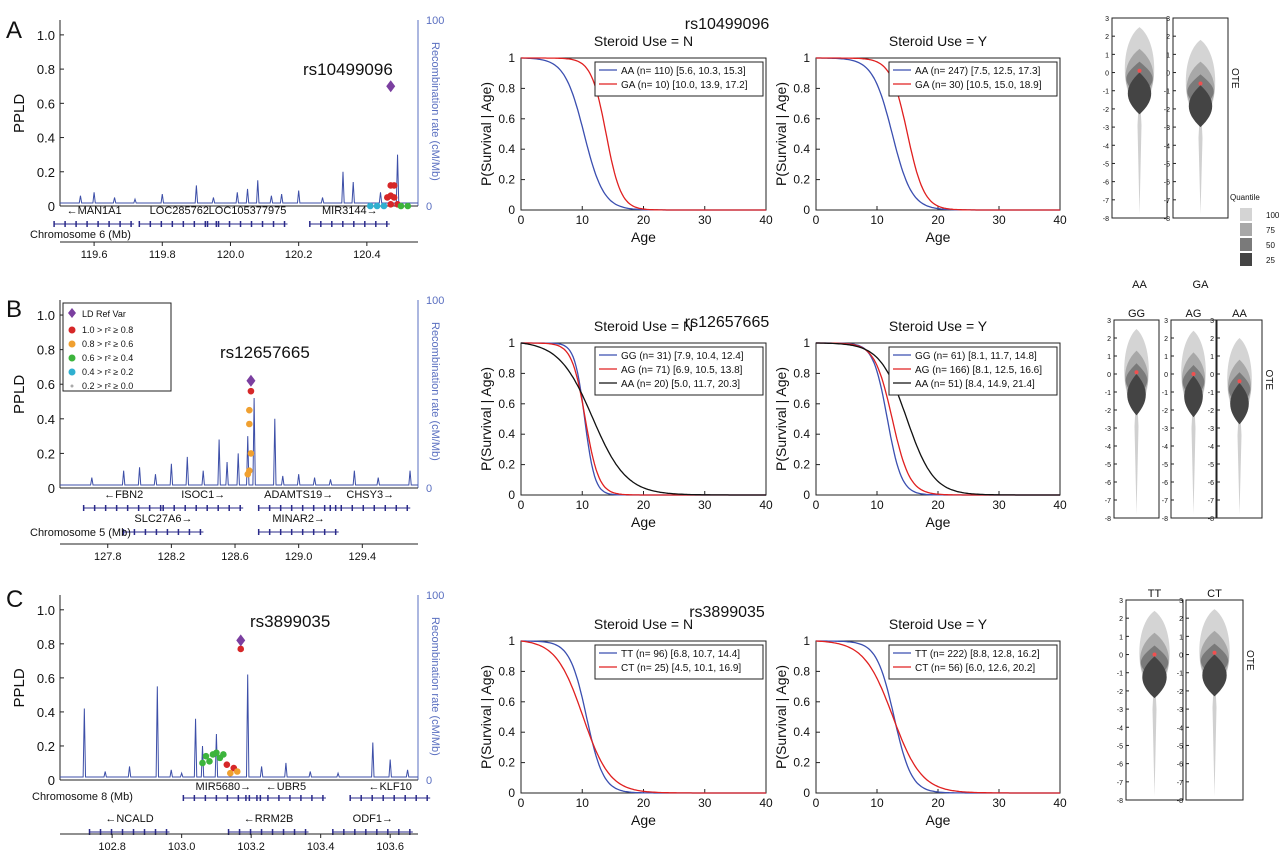 The image size is (1280, 855). Describe the element at coordinates (1108, 393) in the screenshot. I see `y-tick-label: -1` at that location.